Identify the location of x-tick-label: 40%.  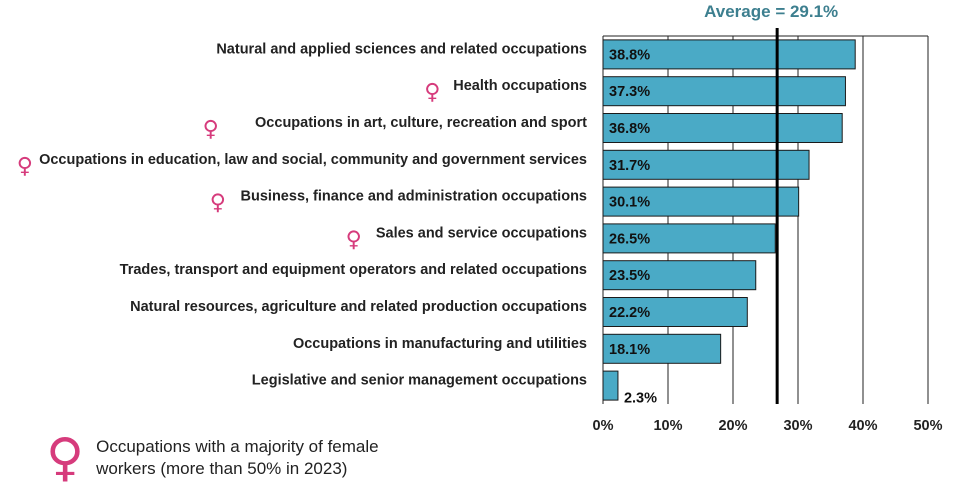
(862, 426).